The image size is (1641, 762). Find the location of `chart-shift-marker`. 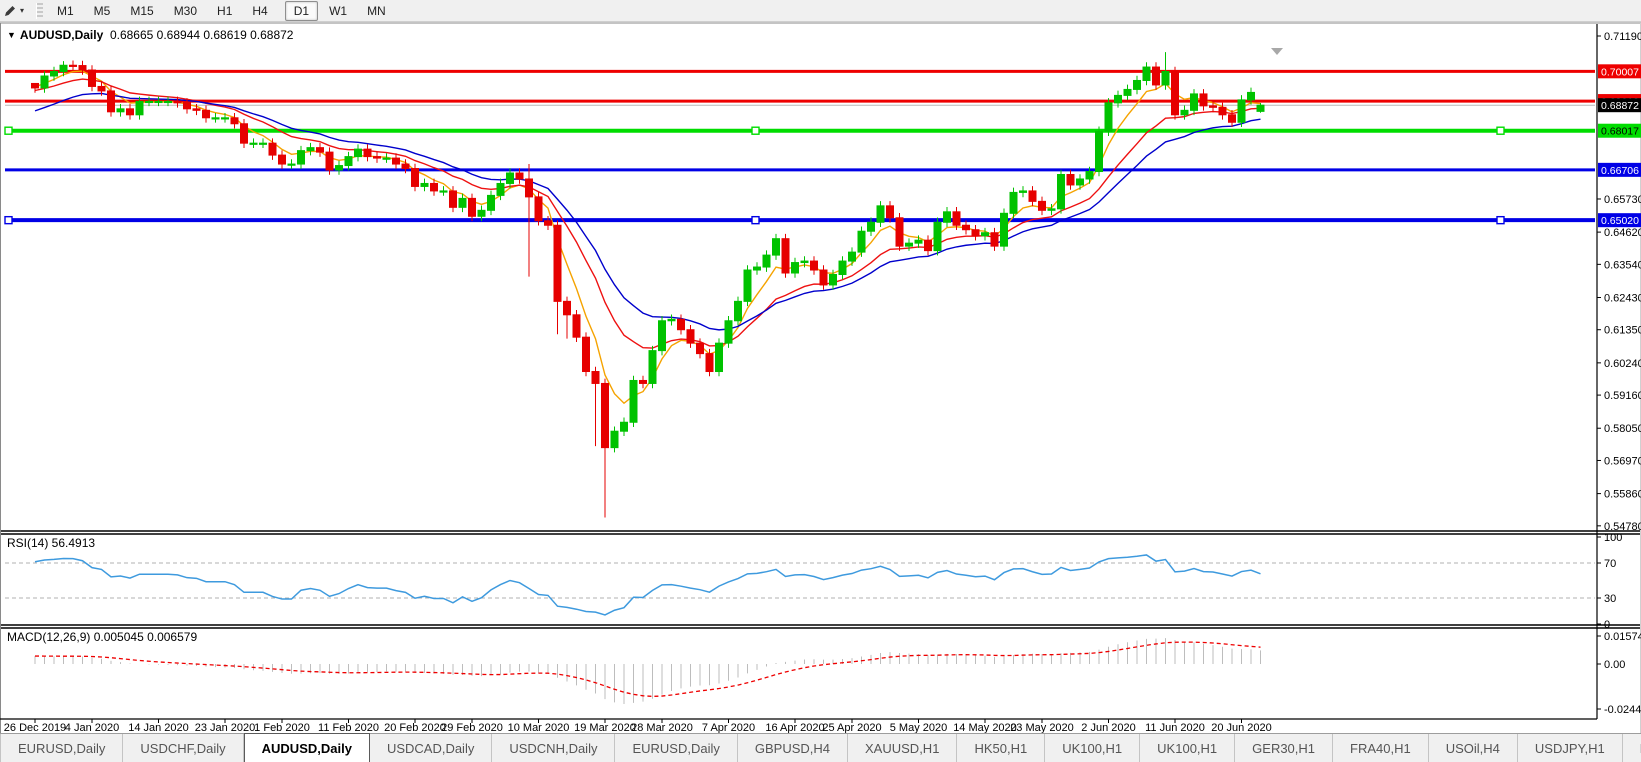

chart-shift-marker is located at coordinates (1277, 51).